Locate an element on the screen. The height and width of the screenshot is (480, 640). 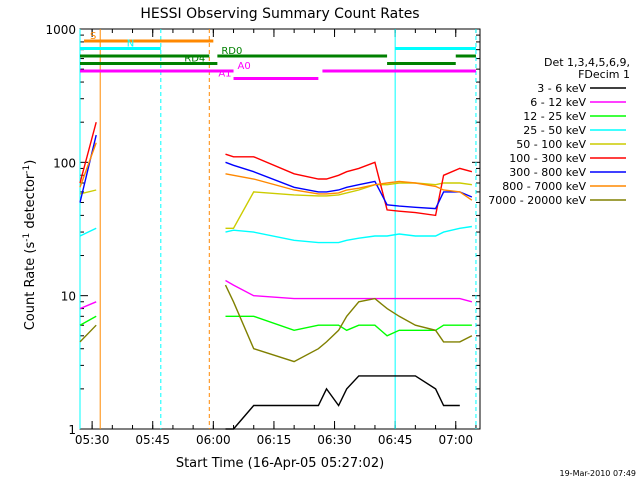
x-tick-label: 06:00 is located at coordinates (213, 440).